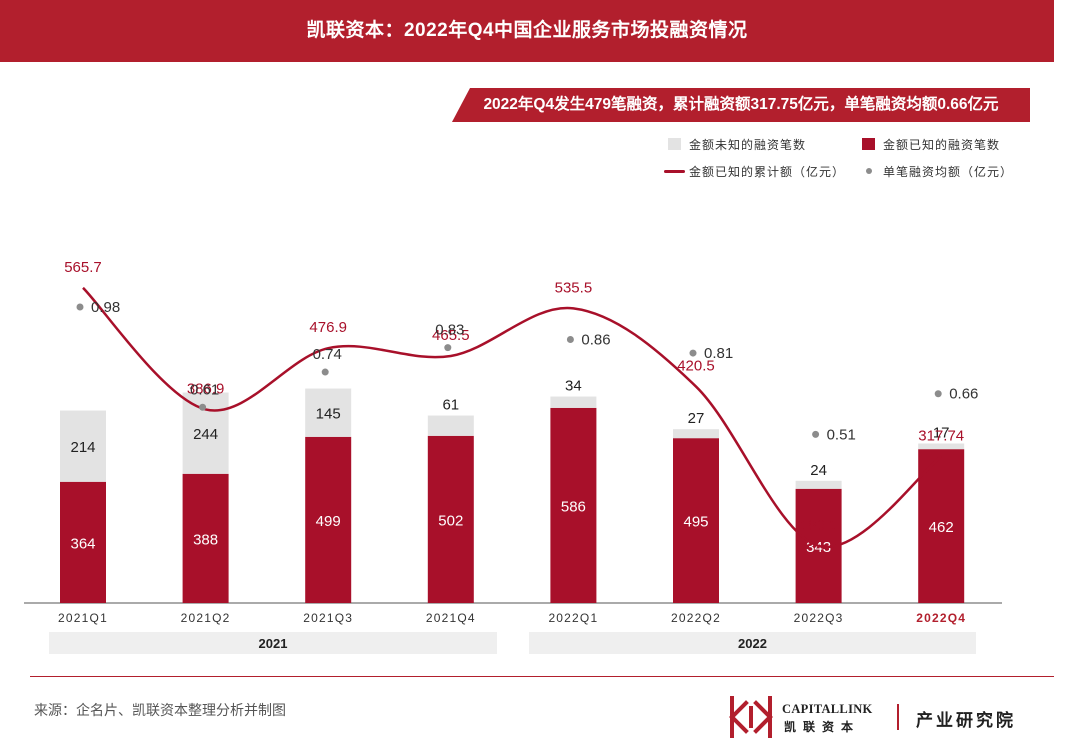 This screenshot has height=744, width=1080. Describe the element at coordinates (450, 405) in the screenshot. I see `label-unknown-2021Q4: 61` at that location.